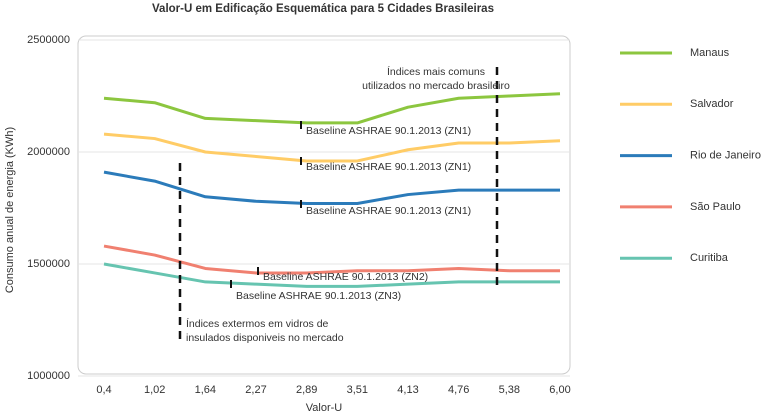  What do you see at coordinates (436, 86) in the screenshot?
I see `annotation: utilizados no mercado brasileiro` at bounding box center [436, 86].